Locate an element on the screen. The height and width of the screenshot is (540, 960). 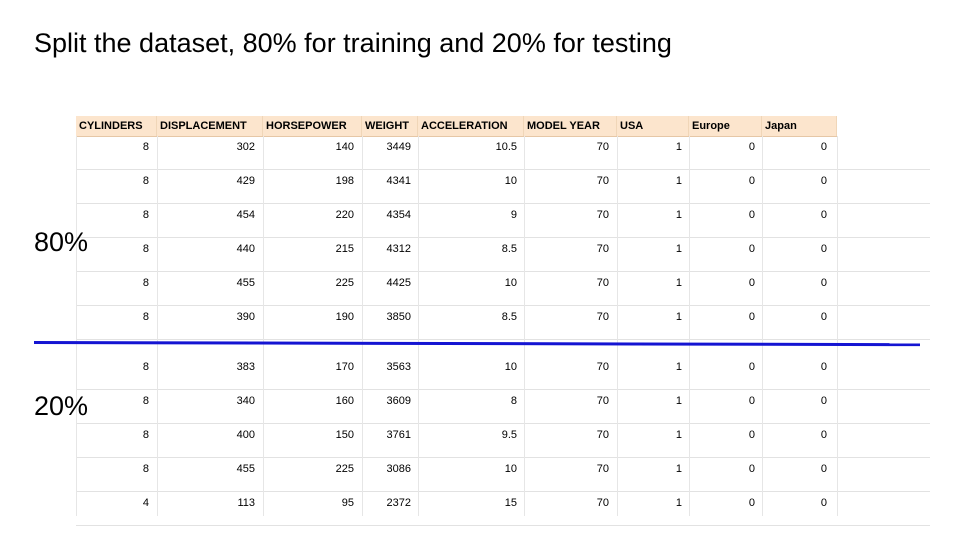
table-row: 8 455 225 4425 10 70 1 0 0 is located at coordinates (503, 289).